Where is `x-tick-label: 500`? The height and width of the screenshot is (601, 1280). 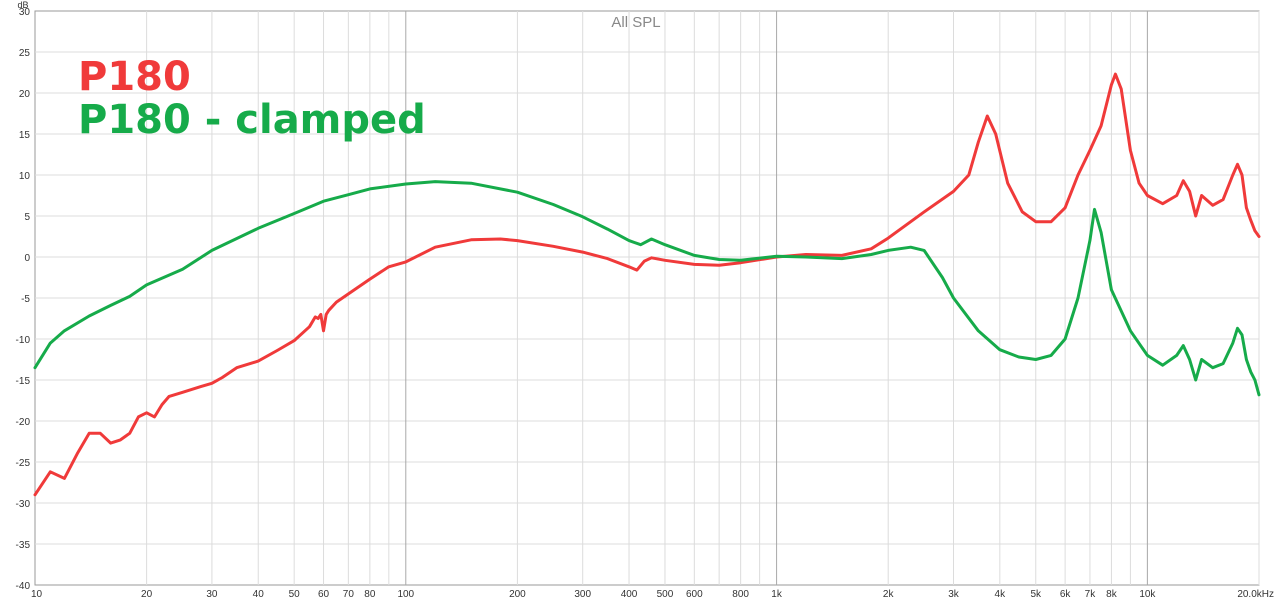
x-tick-label: 500 is located at coordinates (665, 594).